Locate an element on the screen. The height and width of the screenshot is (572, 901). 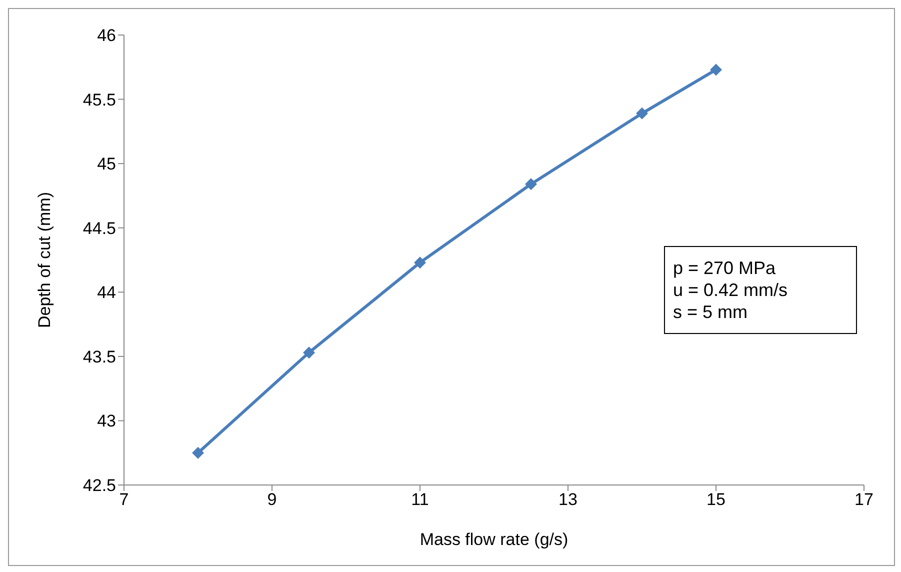
y-tick-label: 43.5 is located at coordinates (99, 356).